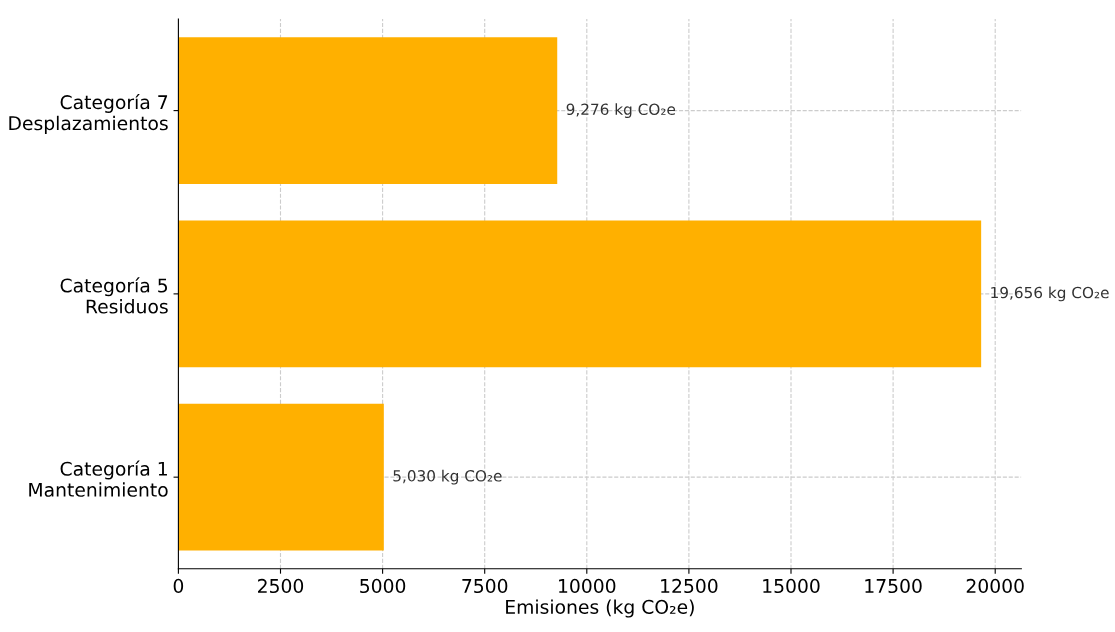  What do you see at coordinates (98, 478) in the screenshot?
I see `y-tick-label: Categoría 1 Mantenimiento` at bounding box center [98, 478].